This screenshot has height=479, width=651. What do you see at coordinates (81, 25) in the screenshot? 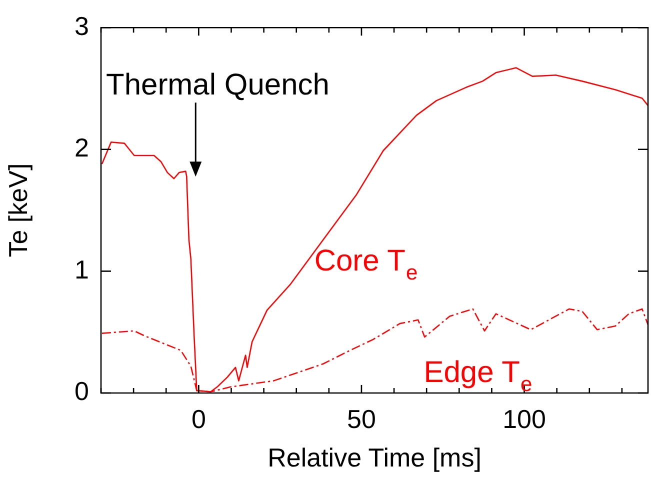
I see `y-tick-label: 3` at bounding box center [81, 25].